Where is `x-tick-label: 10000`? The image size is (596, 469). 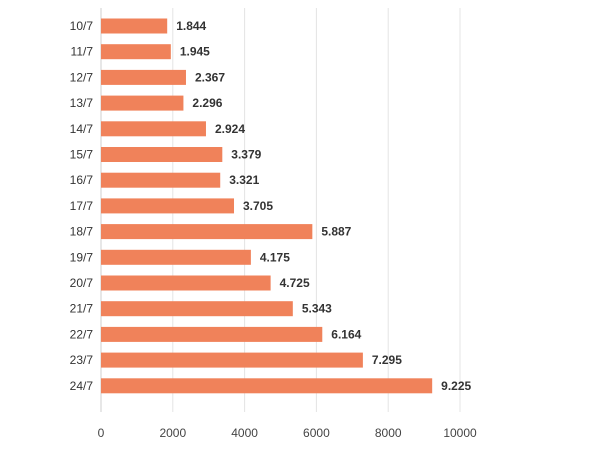 x-tick-label: 10000 is located at coordinates (460, 433).